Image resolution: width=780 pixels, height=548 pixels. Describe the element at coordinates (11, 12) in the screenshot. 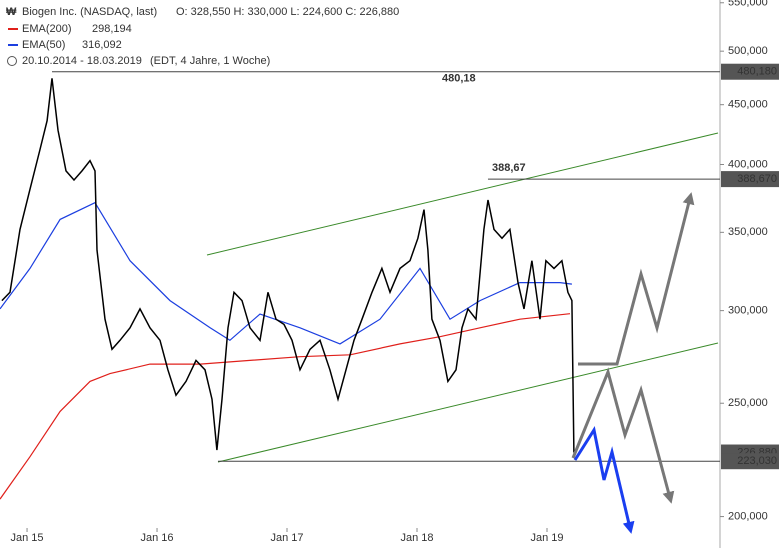

I see `legend-icon: ₩` at that location.